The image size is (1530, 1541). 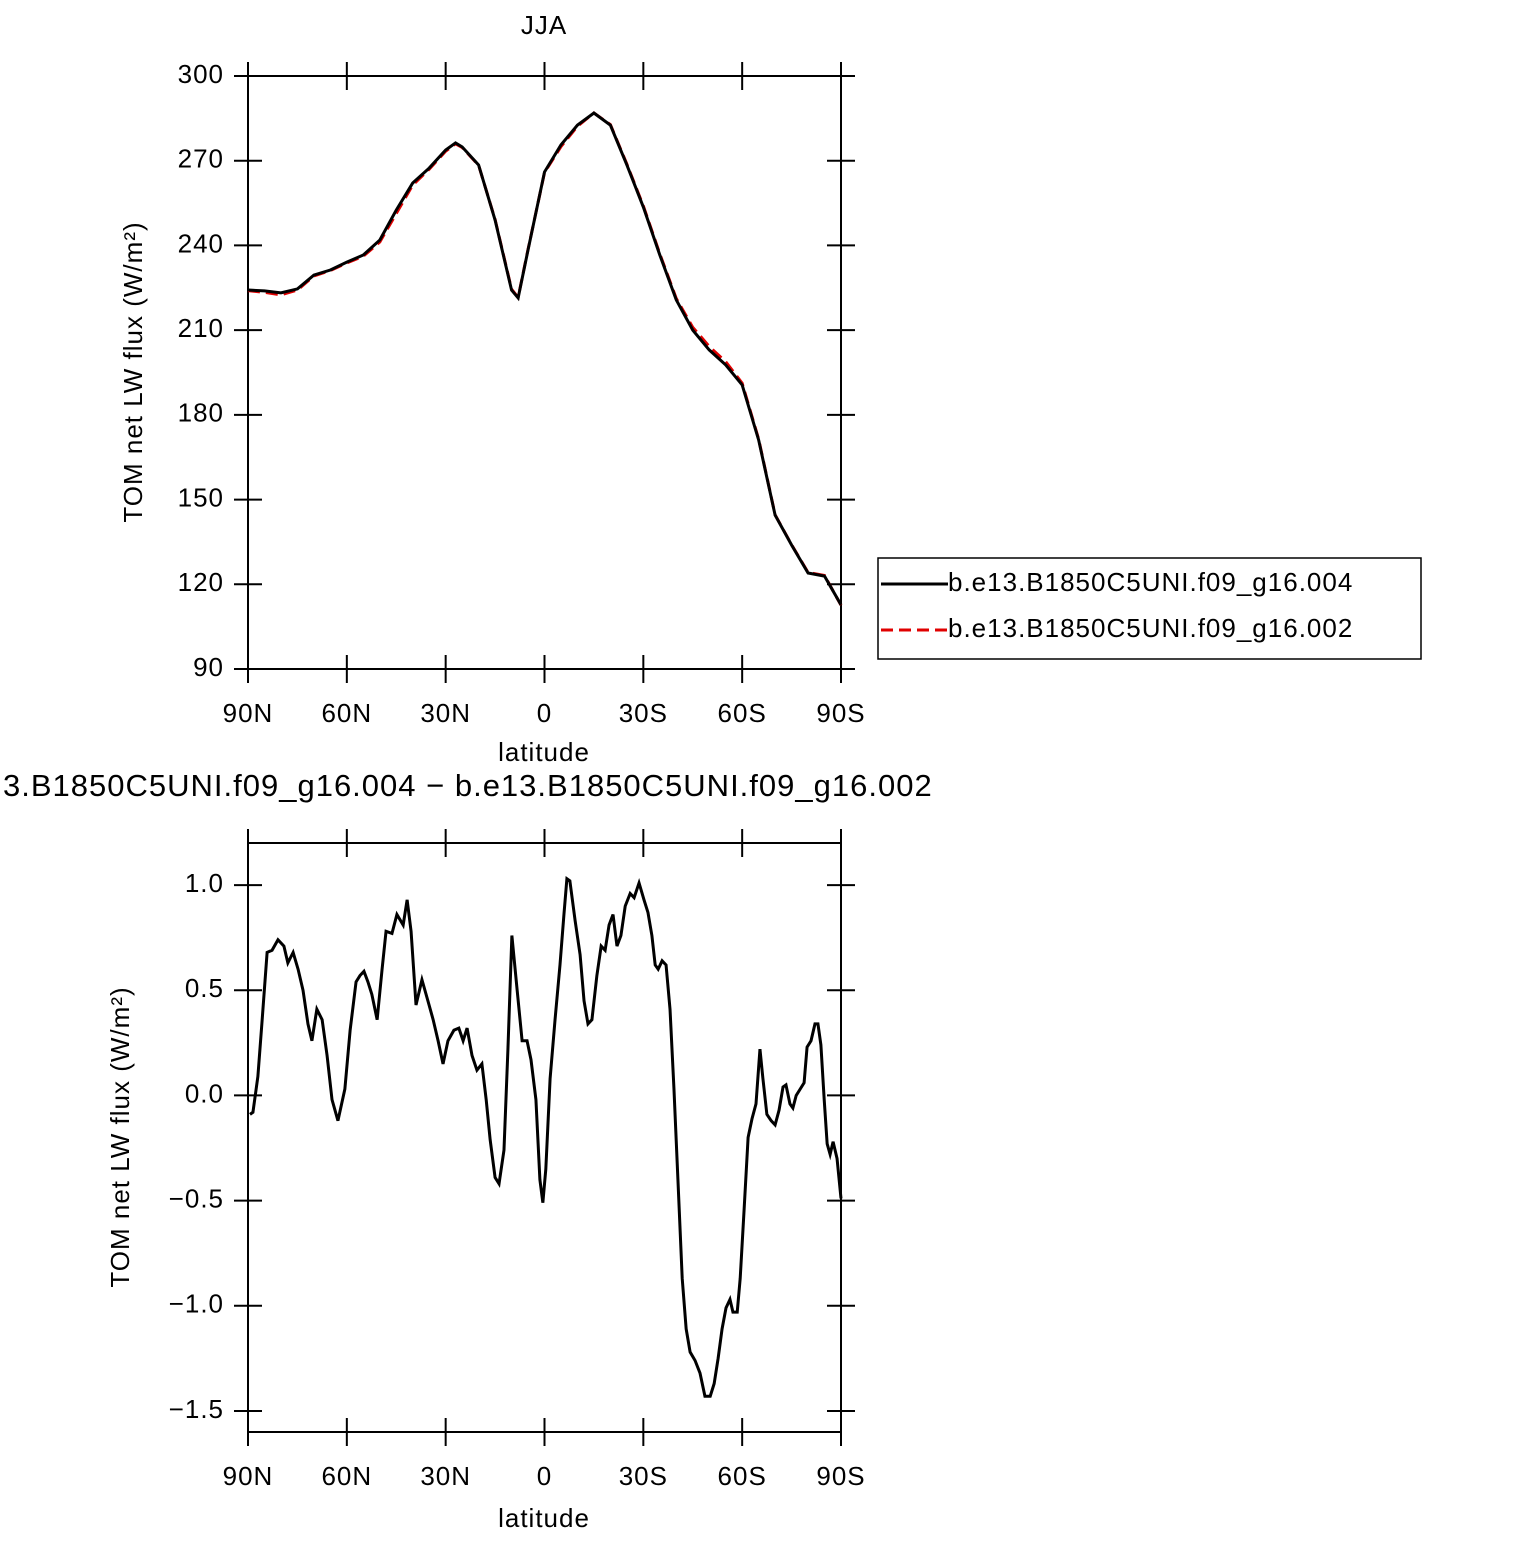 What do you see at coordinates (196, 1409) in the screenshot?
I see `y-tick-label: −1.5` at bounding box center [196, 1409].